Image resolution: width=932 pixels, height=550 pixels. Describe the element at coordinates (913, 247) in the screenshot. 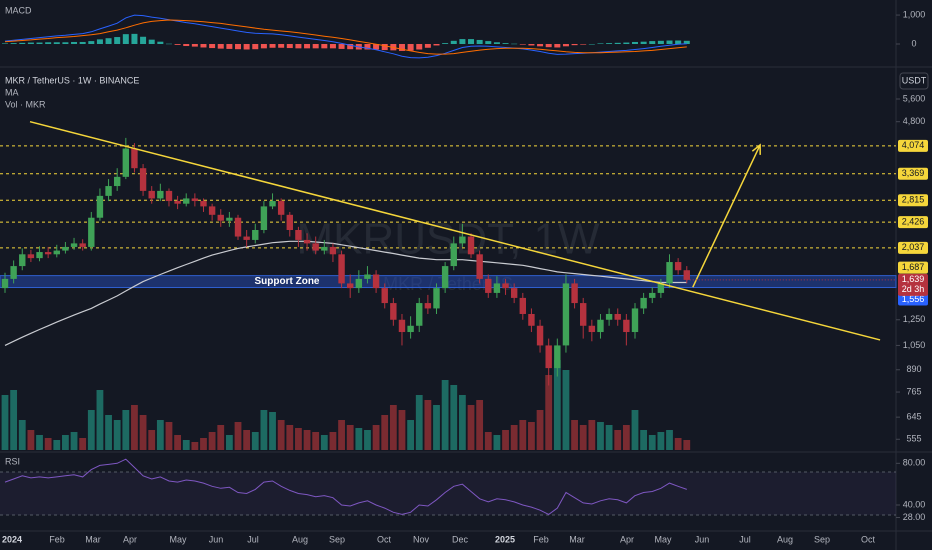

I see `level-label-box` at that location.